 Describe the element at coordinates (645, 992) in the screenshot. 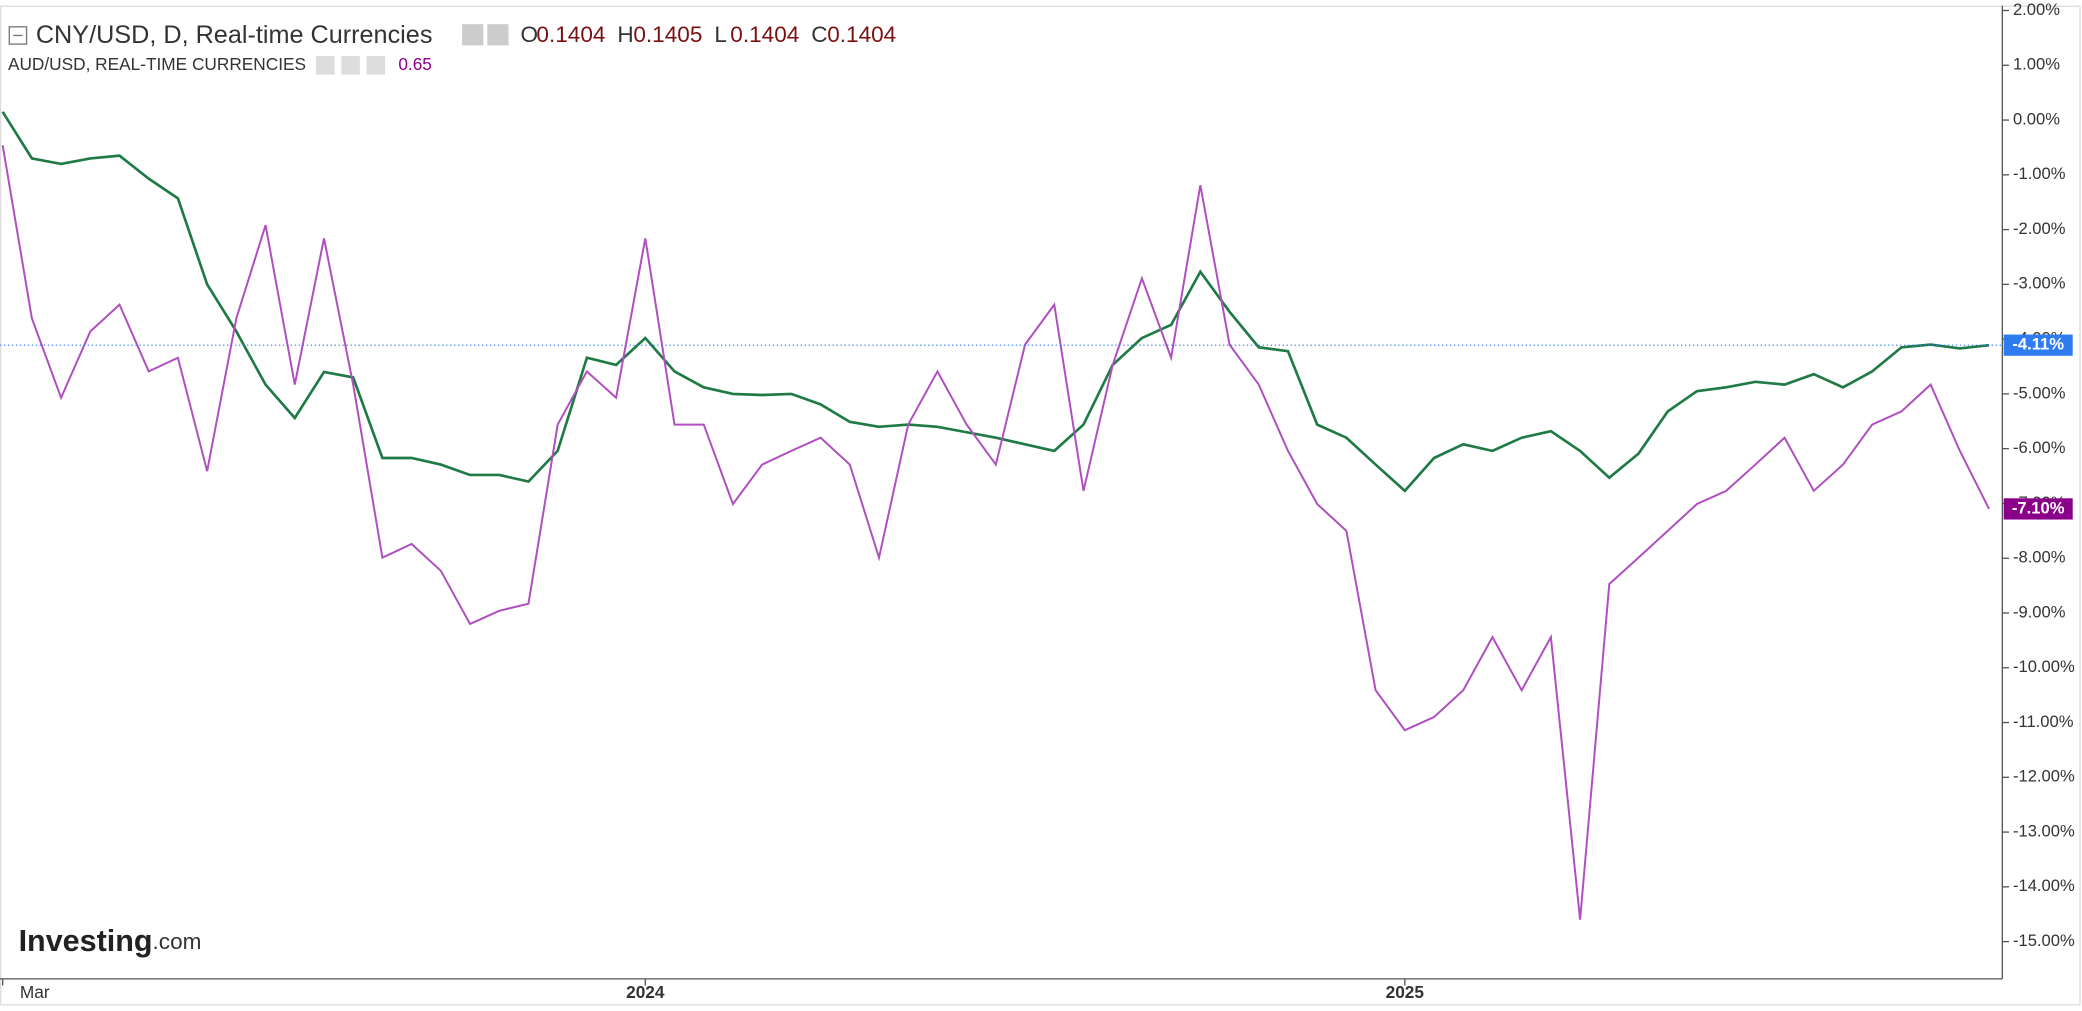

I see `x-tick-label: 2024` at that location.